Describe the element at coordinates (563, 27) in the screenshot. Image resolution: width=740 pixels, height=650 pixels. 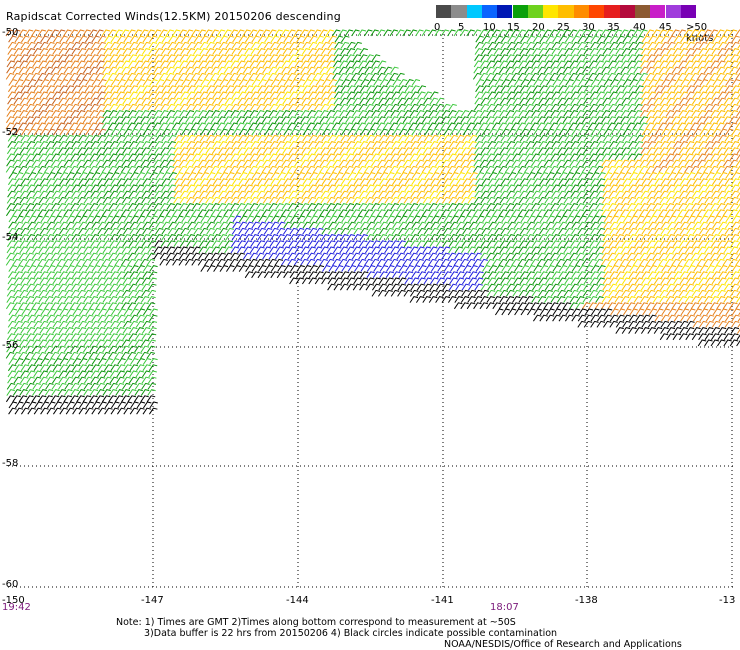
I see `legend-tick: 25` at that location.